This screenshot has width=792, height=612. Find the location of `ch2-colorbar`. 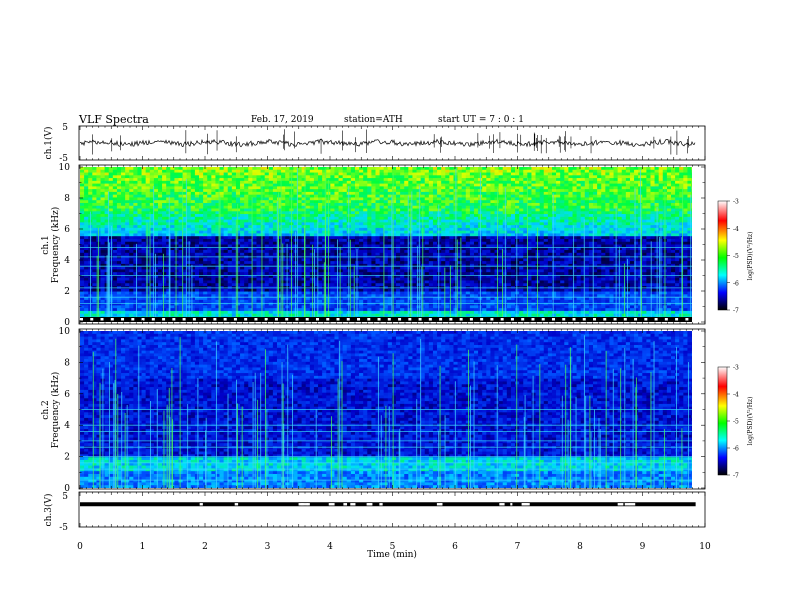

ch2-colorbar is located at coordinates (722, 421).